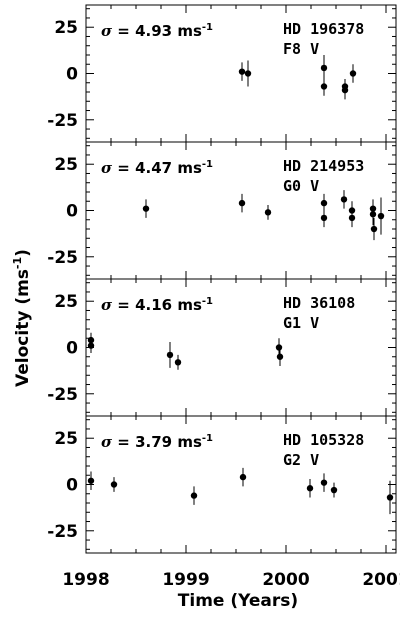 This screenshot has width=400, height=619. Describe the element at coordinates (159, 31) in the screenshot. I see `sigma-value: = 4.93 ms` at that location.